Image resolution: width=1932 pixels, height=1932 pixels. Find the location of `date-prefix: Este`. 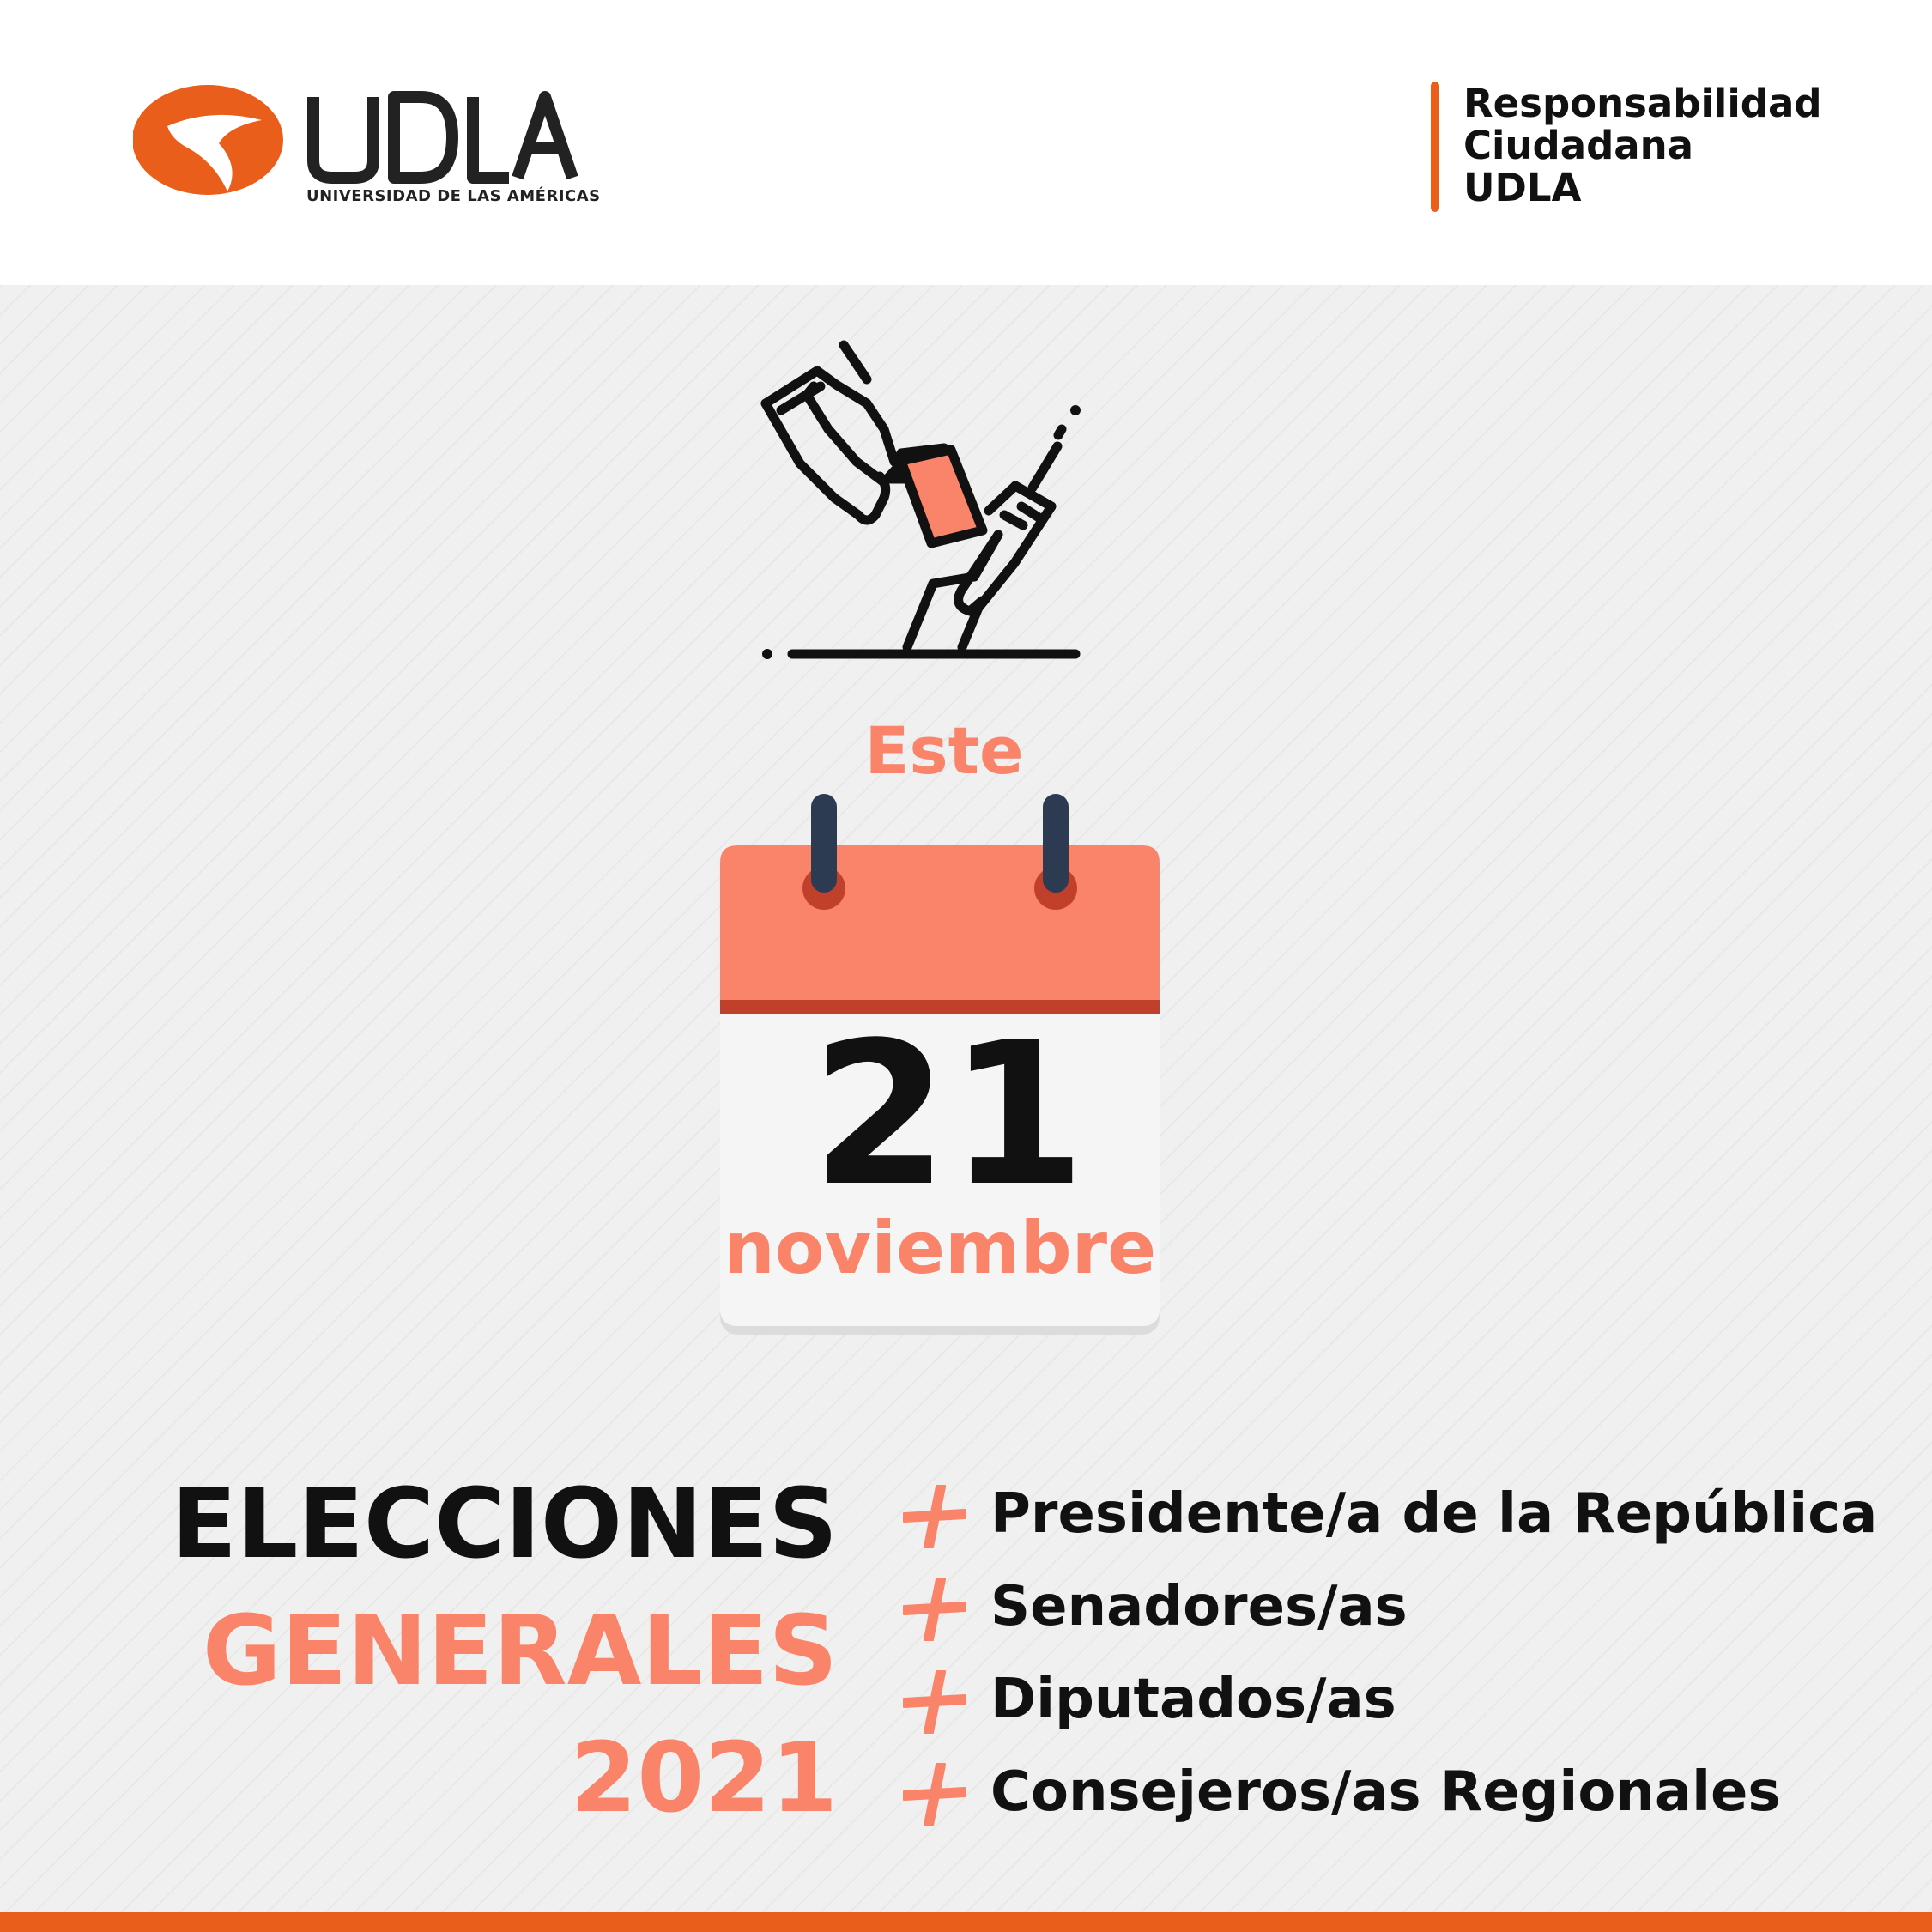

date-prefix: Este is located at coordinates (944, 751).